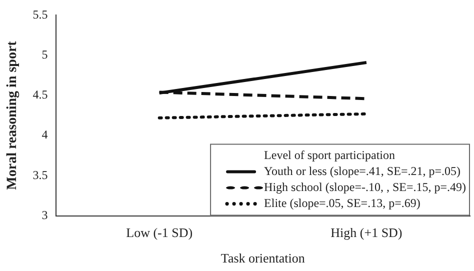 This screenshot has height=271, width=474. Describe the element at coordinates (365, 187) in the screenshot. I see `legend-label: High school (slope=-.10, , SE=.15, p=.49)` at that location.